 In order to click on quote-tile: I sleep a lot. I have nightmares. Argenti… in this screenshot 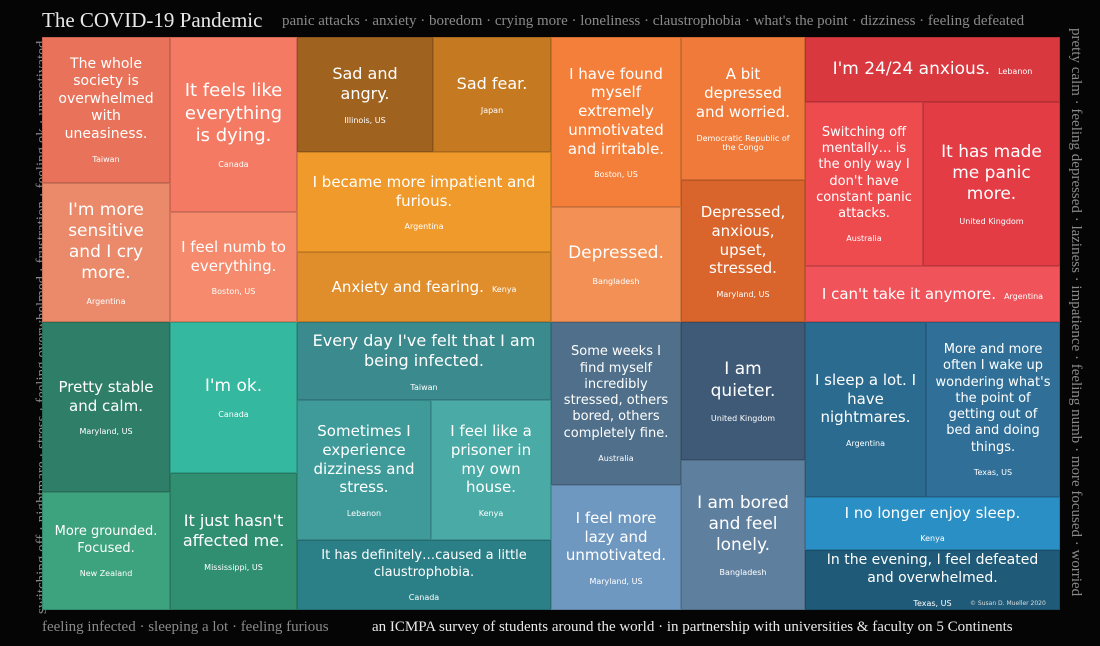, I will do `click(865, 409)`.